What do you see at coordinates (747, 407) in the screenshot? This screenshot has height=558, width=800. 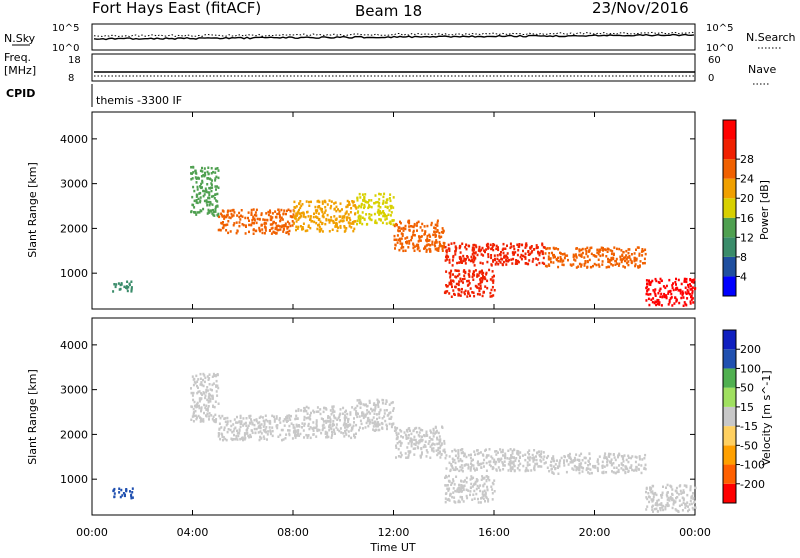 I see `colorbar-tick-label: 15` at bounding box center [747, 407].